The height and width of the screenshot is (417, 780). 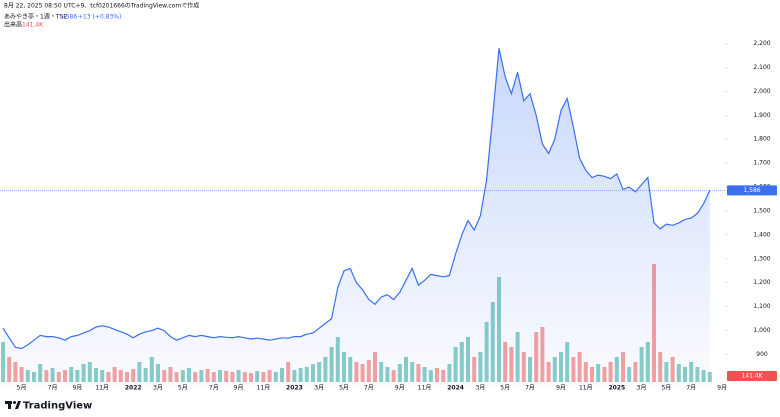 I want to click on price-change: +13 (+0.83%), so click(x=99, y=17).